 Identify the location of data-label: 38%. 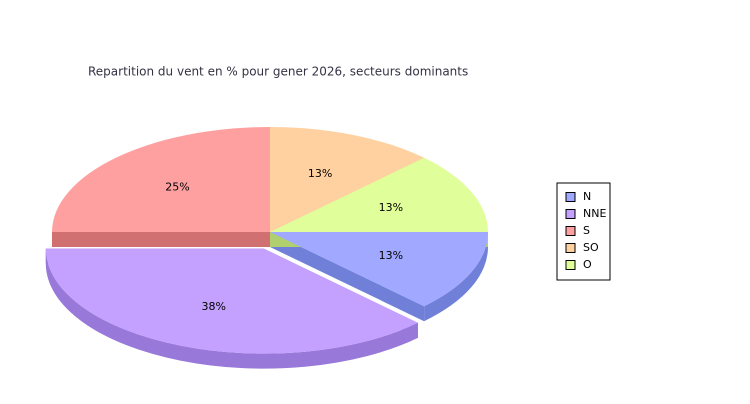
(214, 306).